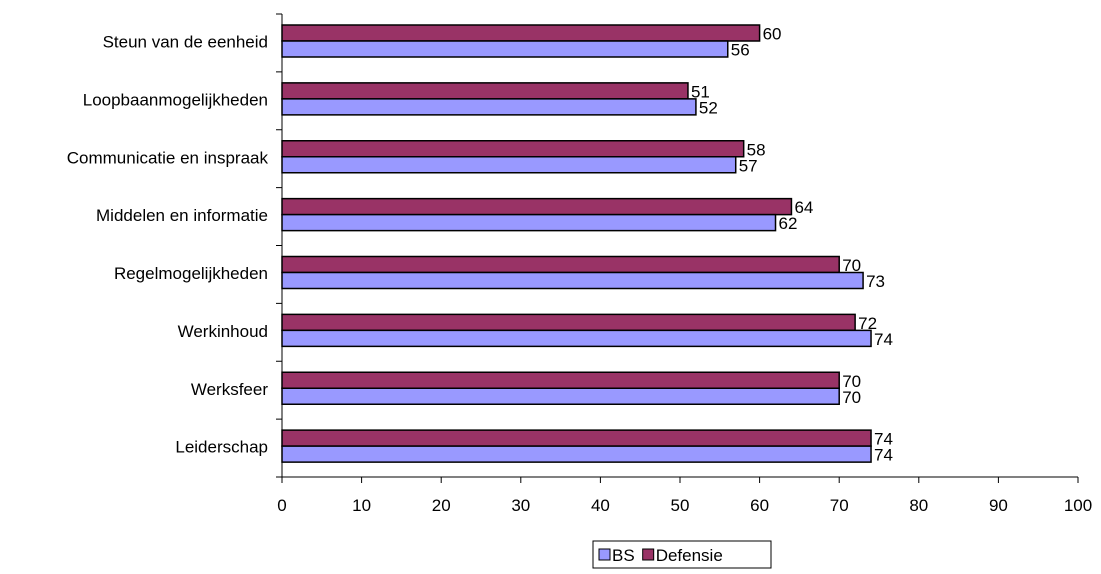 The width and height of the screenshot is (1101, 574). What do you see at coordinates (680, 505) in the screenshot?
I see `x-tick-label: 50` at bounding box center [680, 505].